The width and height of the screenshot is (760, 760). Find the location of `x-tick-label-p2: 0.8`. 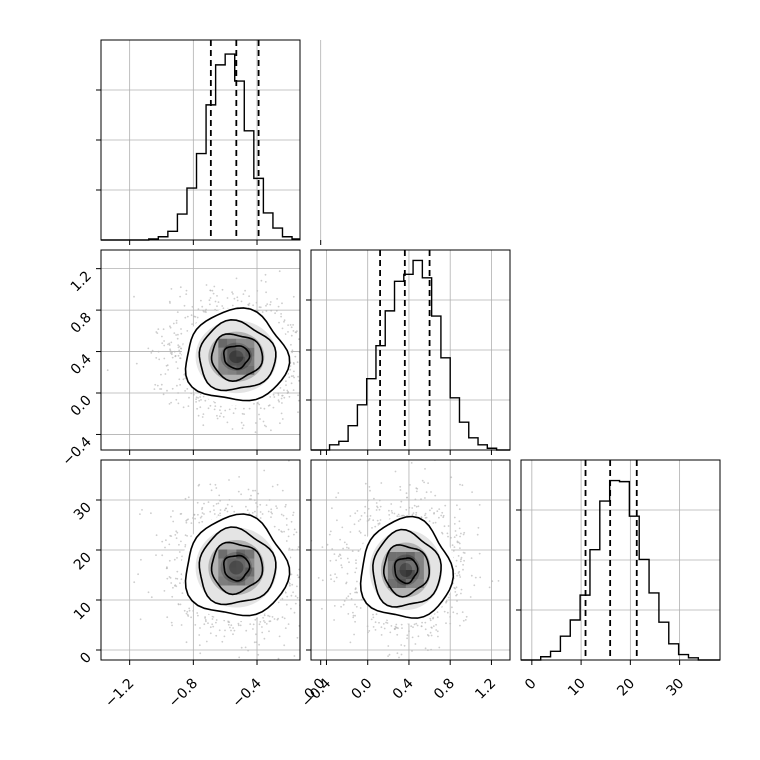

x-tick-label-p2: 0.8 is located at coordinates (444, 689).